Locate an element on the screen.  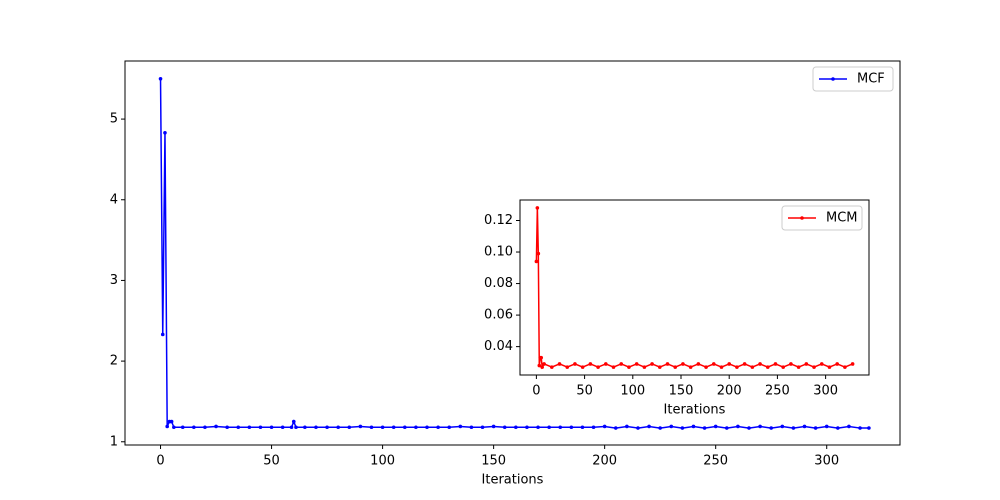
y-tick-label: 1 is located at coordinates (114, 441).